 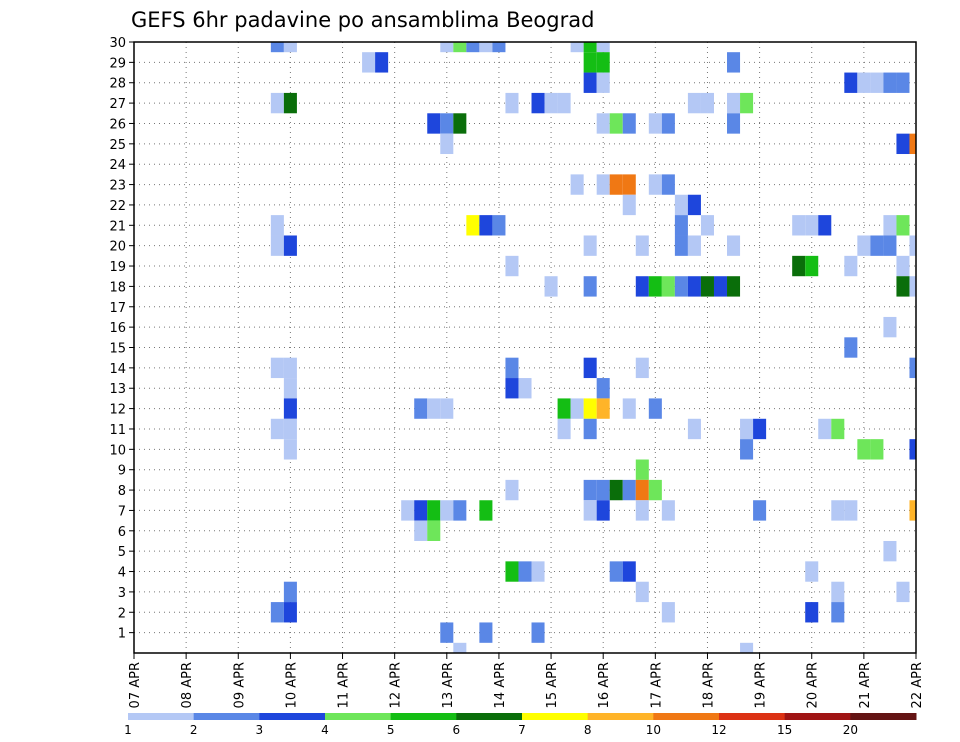 What do you see at coordinates (391, 730) in the screenshot?
I see `legend-label: 5` at bounding box center [391, 730].